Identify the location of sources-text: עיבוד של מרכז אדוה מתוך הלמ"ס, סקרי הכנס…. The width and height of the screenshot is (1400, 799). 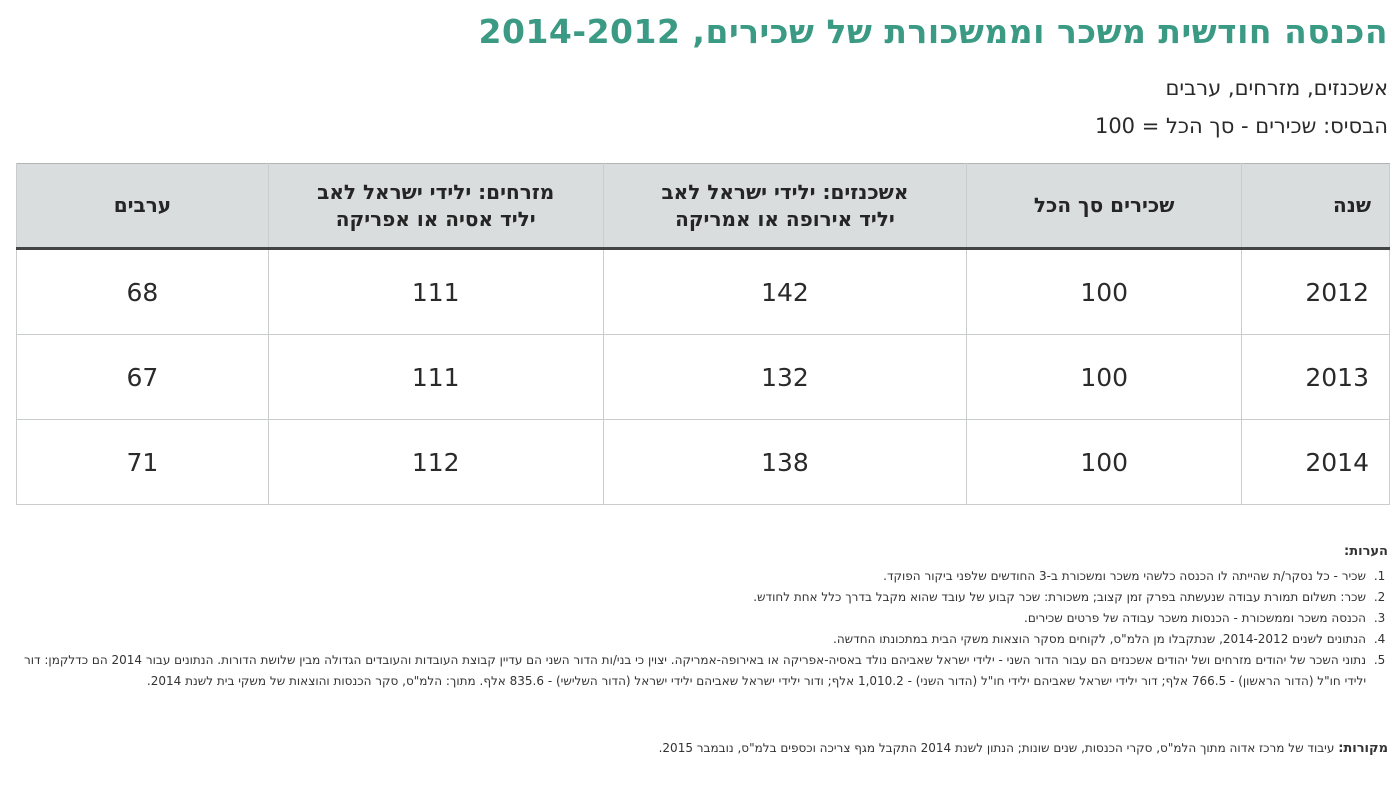
(996, 748).